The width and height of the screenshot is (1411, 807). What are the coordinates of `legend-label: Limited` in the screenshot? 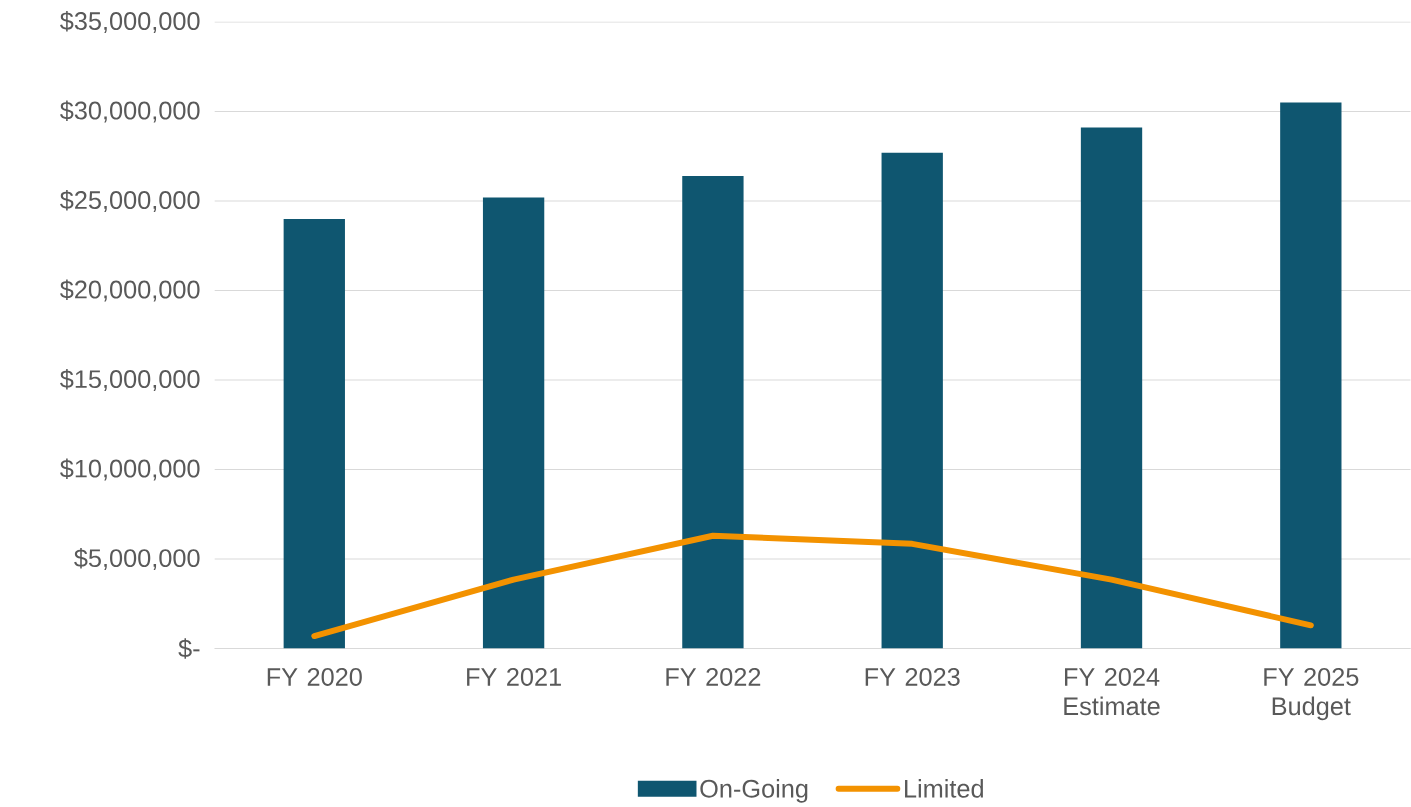 It's located at (944, 788).